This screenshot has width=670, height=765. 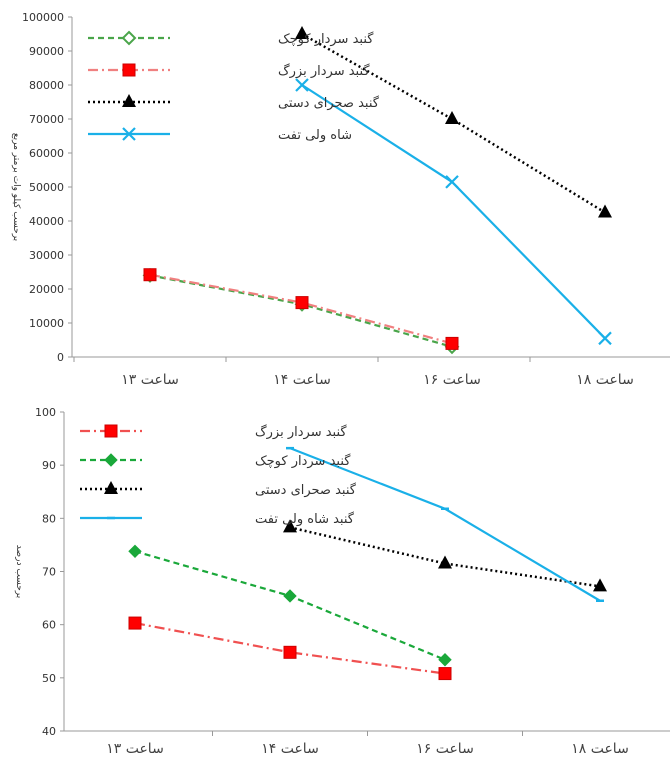 What do you see at coordinates (46, 289) in the screenshot?
I see `y-tick-label: 20000` at bounding box center [46, 289].